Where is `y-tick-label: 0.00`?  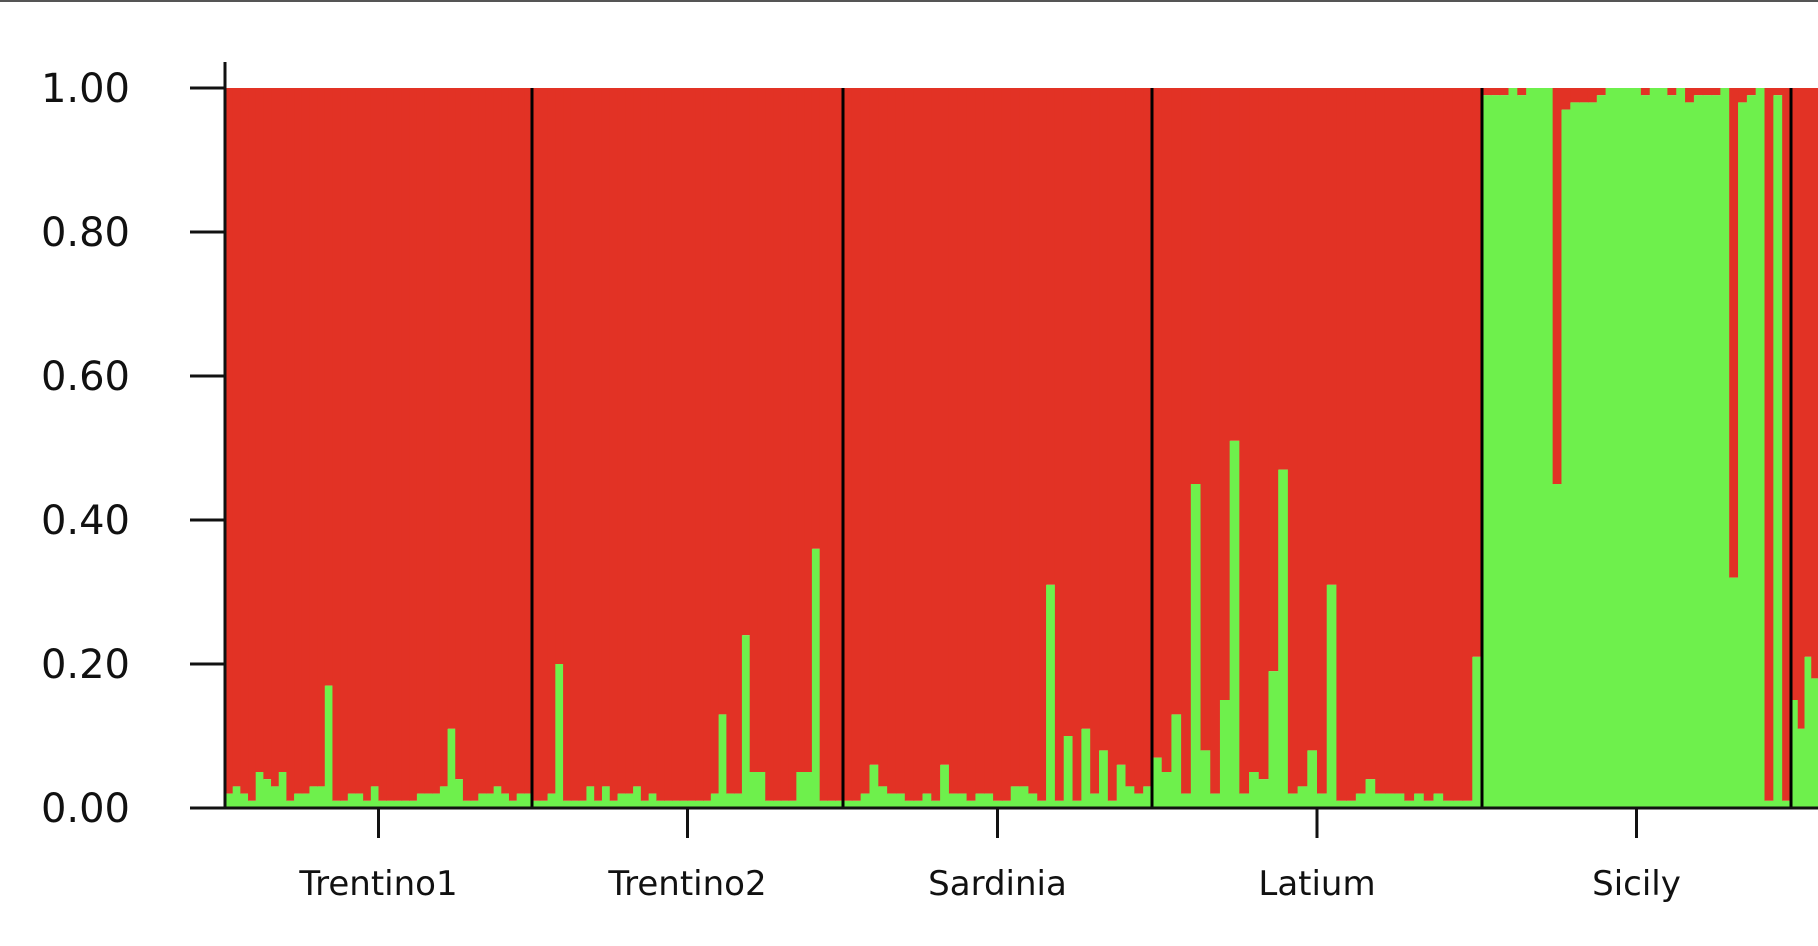
y-tick-label: 0.00 is located at coordinates (85, 809).